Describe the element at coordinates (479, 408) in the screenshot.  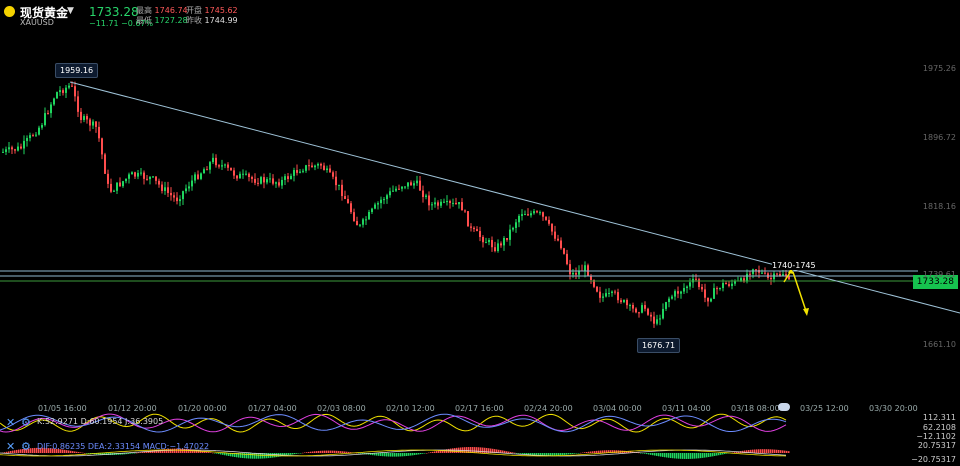
I see `x-tick: 02/17 16:00` at that location.